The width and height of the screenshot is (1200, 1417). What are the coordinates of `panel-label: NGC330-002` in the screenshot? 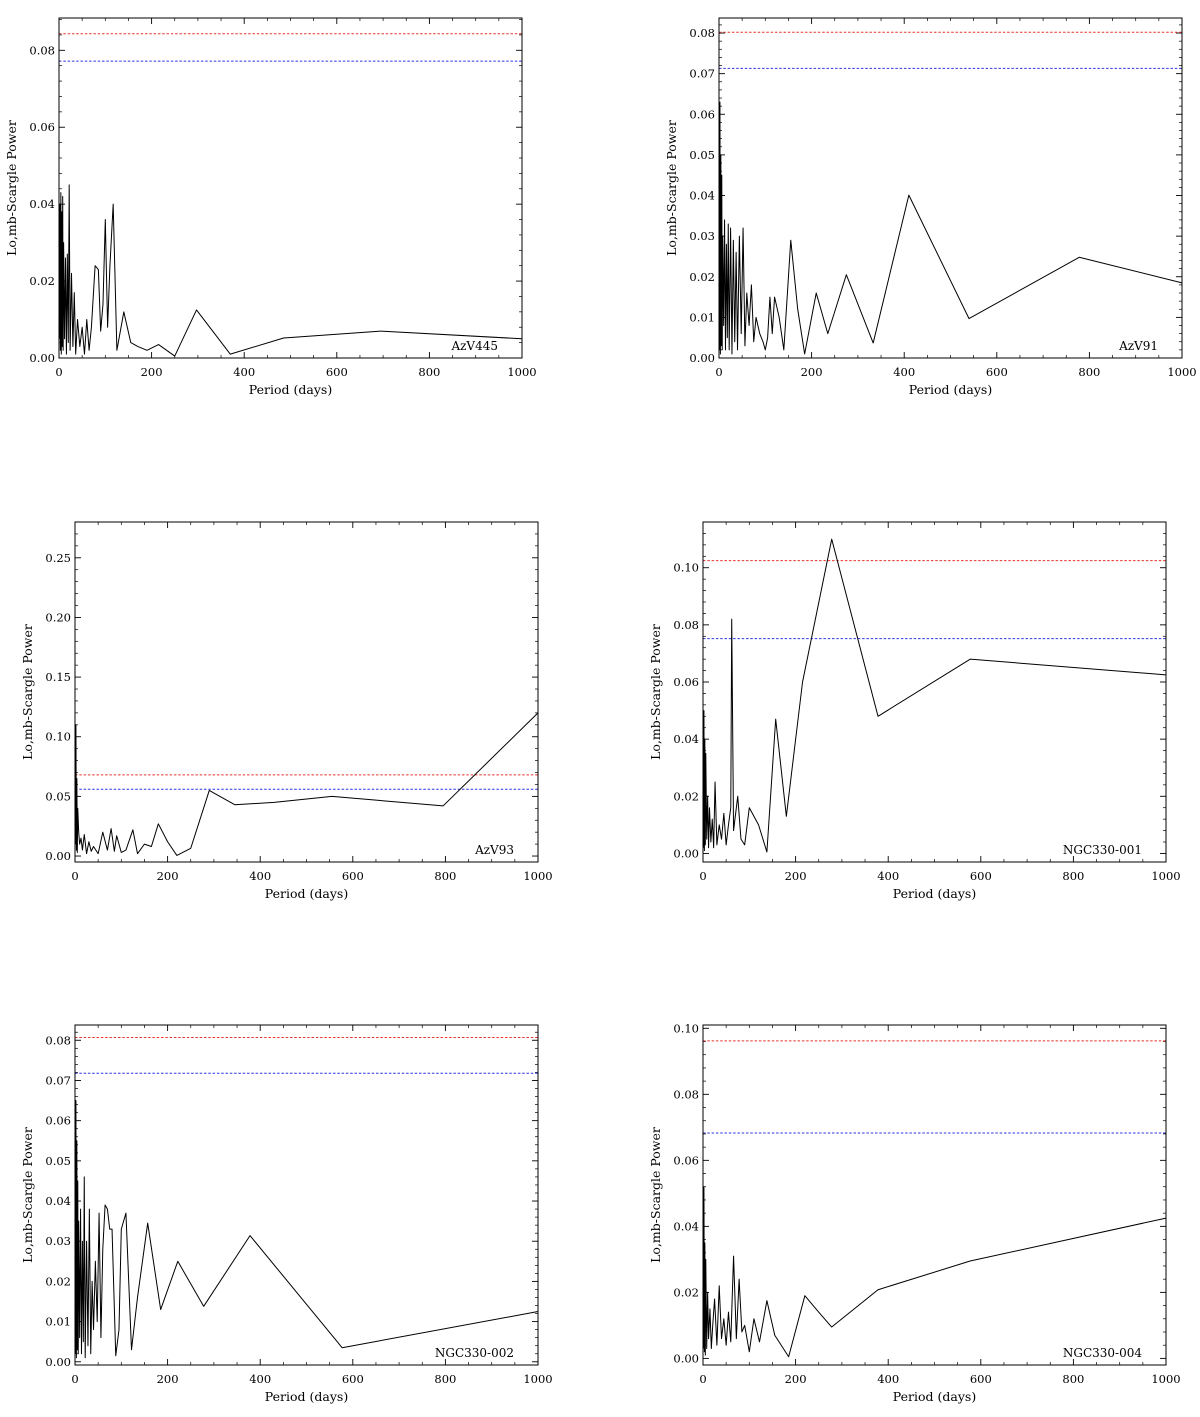 It's located at (474, 1353).